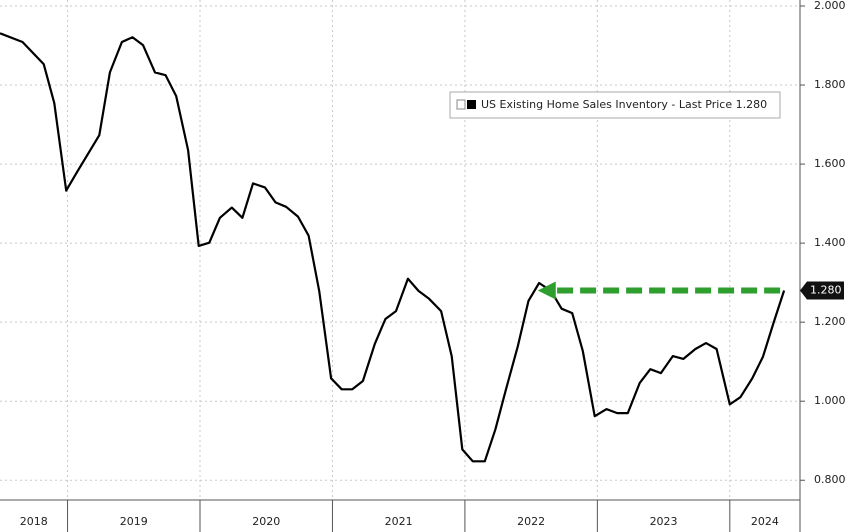  I want to click on x-tick-label: 2022, so click(531, 521).